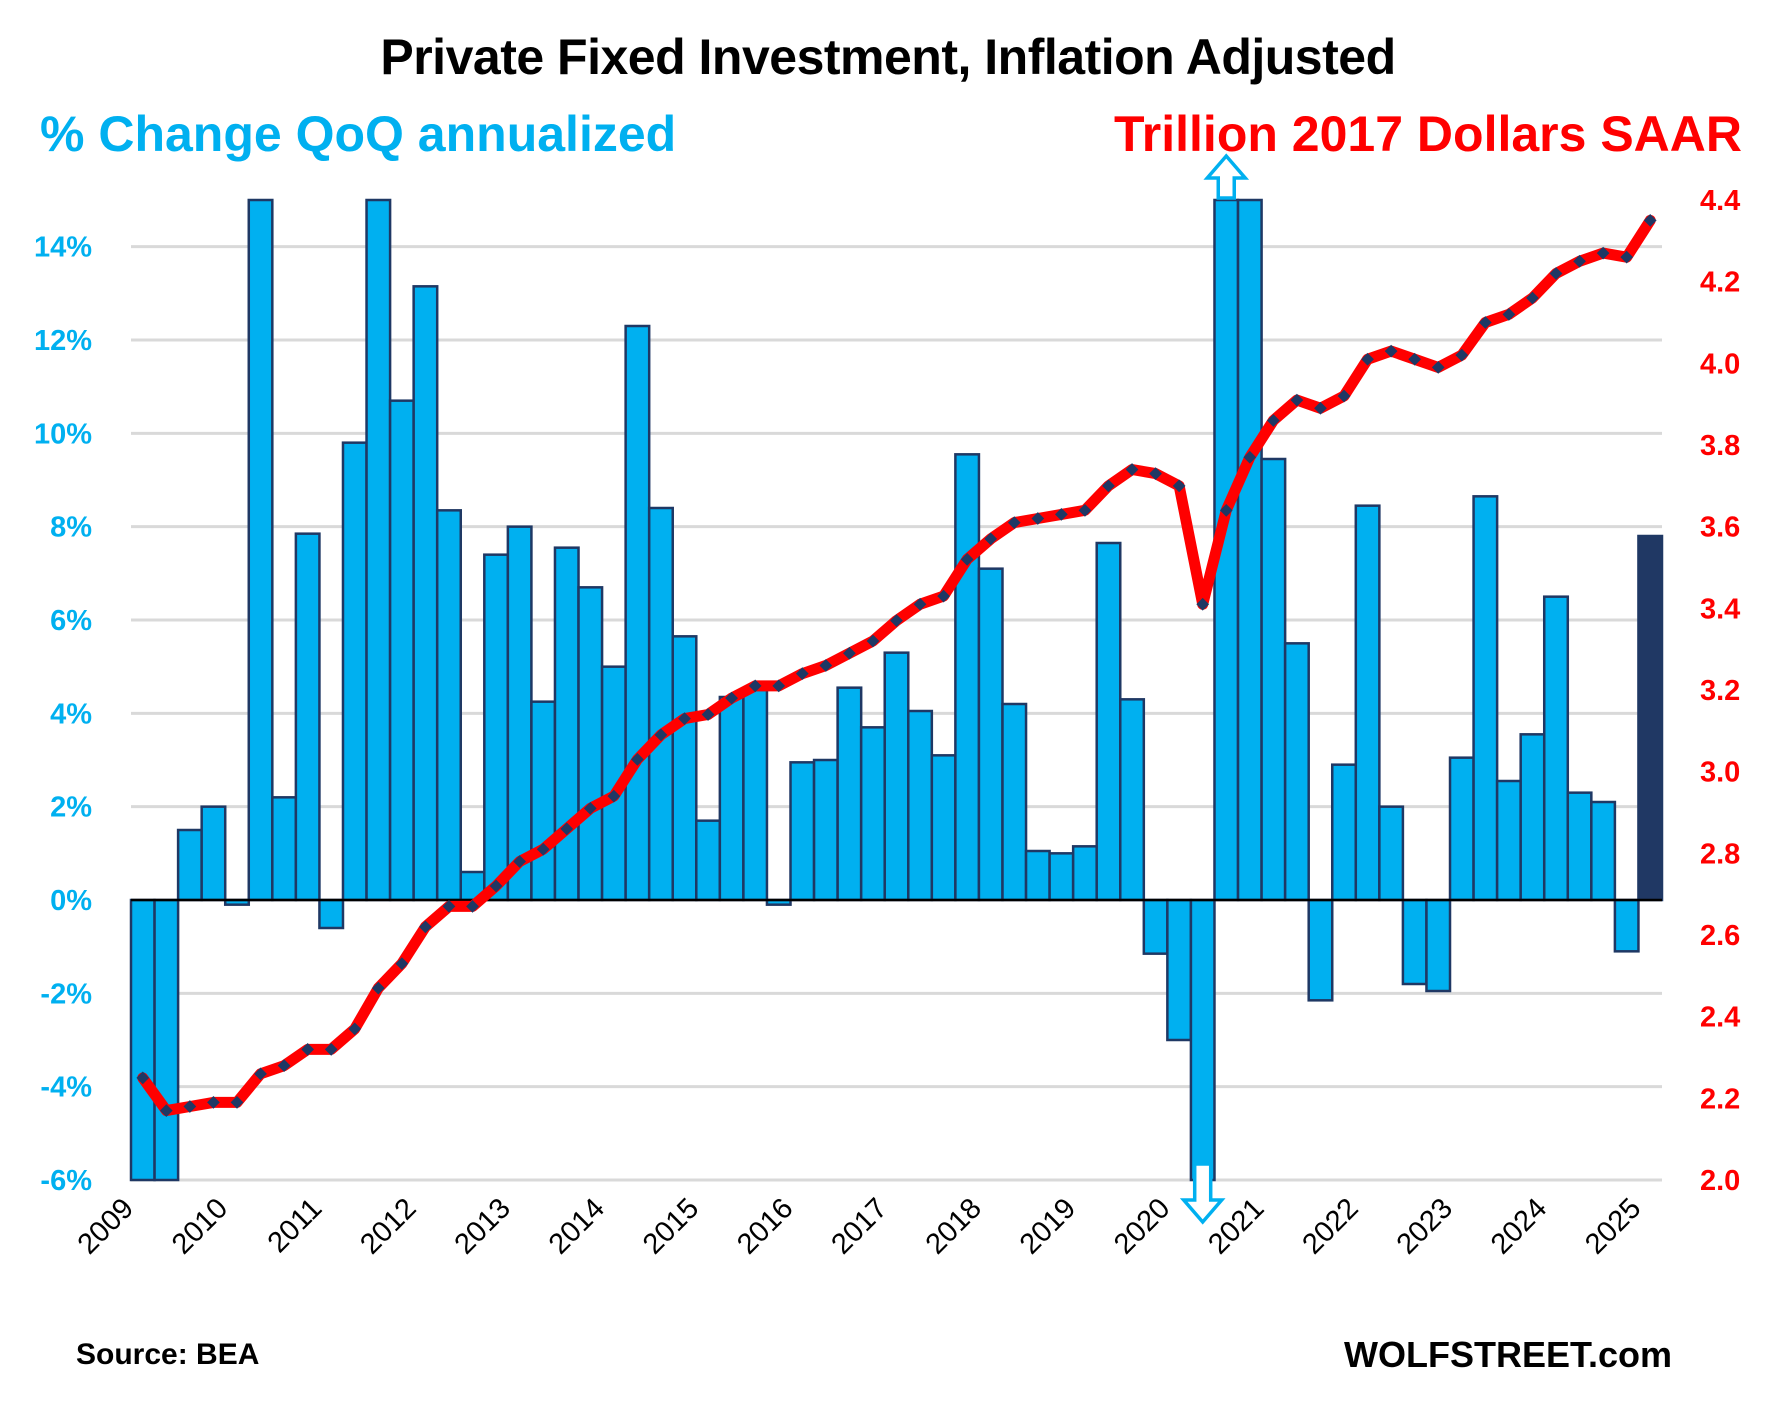  I want to click on right-tick-label: 4.0, so click(1720, 364).